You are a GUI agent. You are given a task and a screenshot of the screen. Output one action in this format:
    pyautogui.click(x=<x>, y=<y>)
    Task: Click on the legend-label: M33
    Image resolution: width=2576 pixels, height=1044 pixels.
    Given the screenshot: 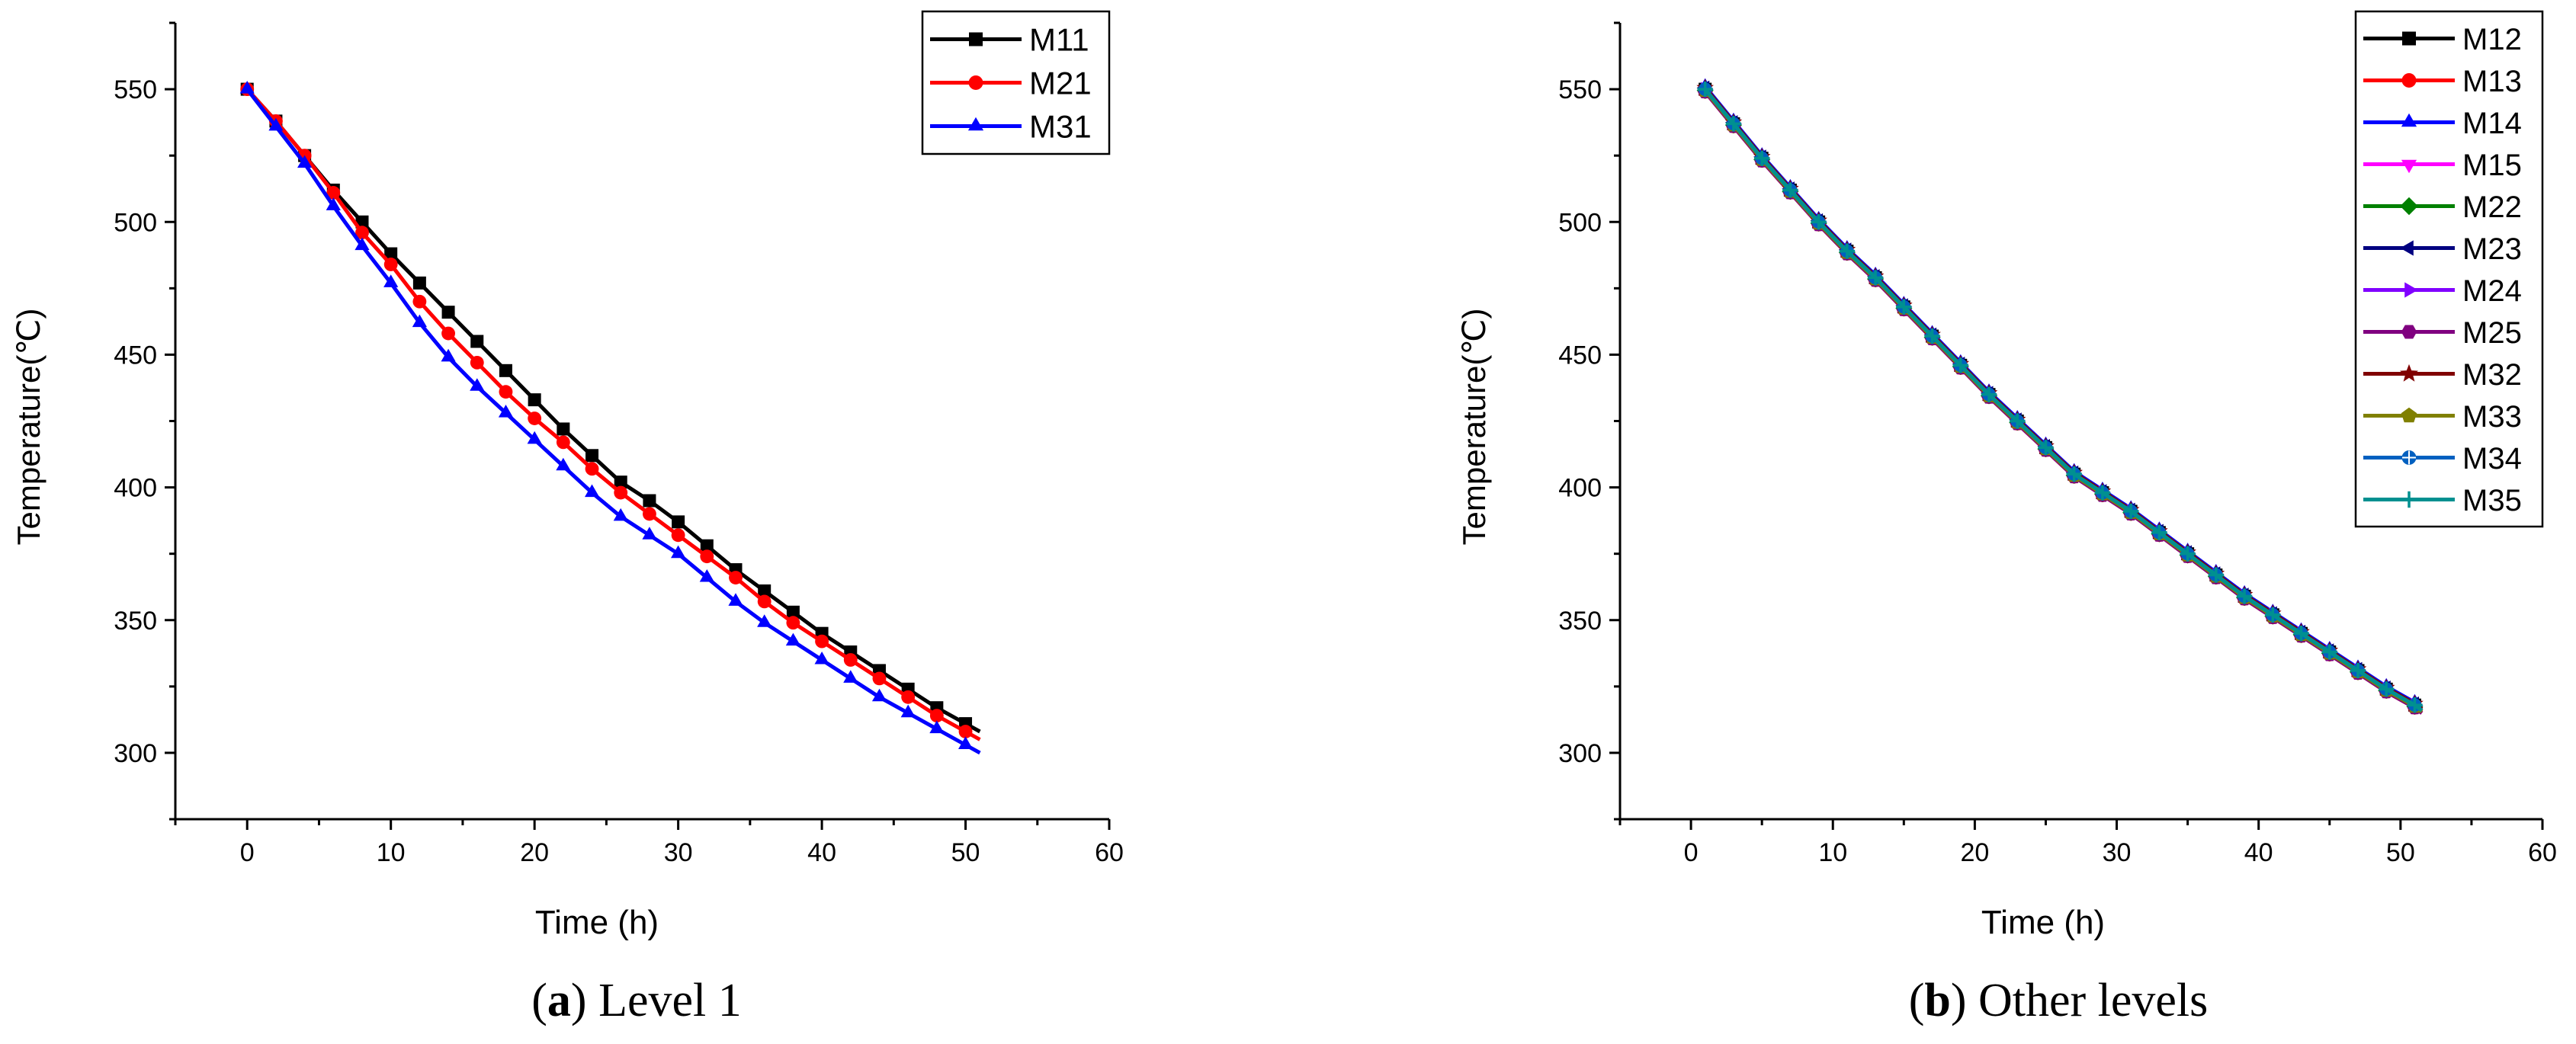 What is the action you would take?
    pyautogui.click(x=2492, y=417)
    